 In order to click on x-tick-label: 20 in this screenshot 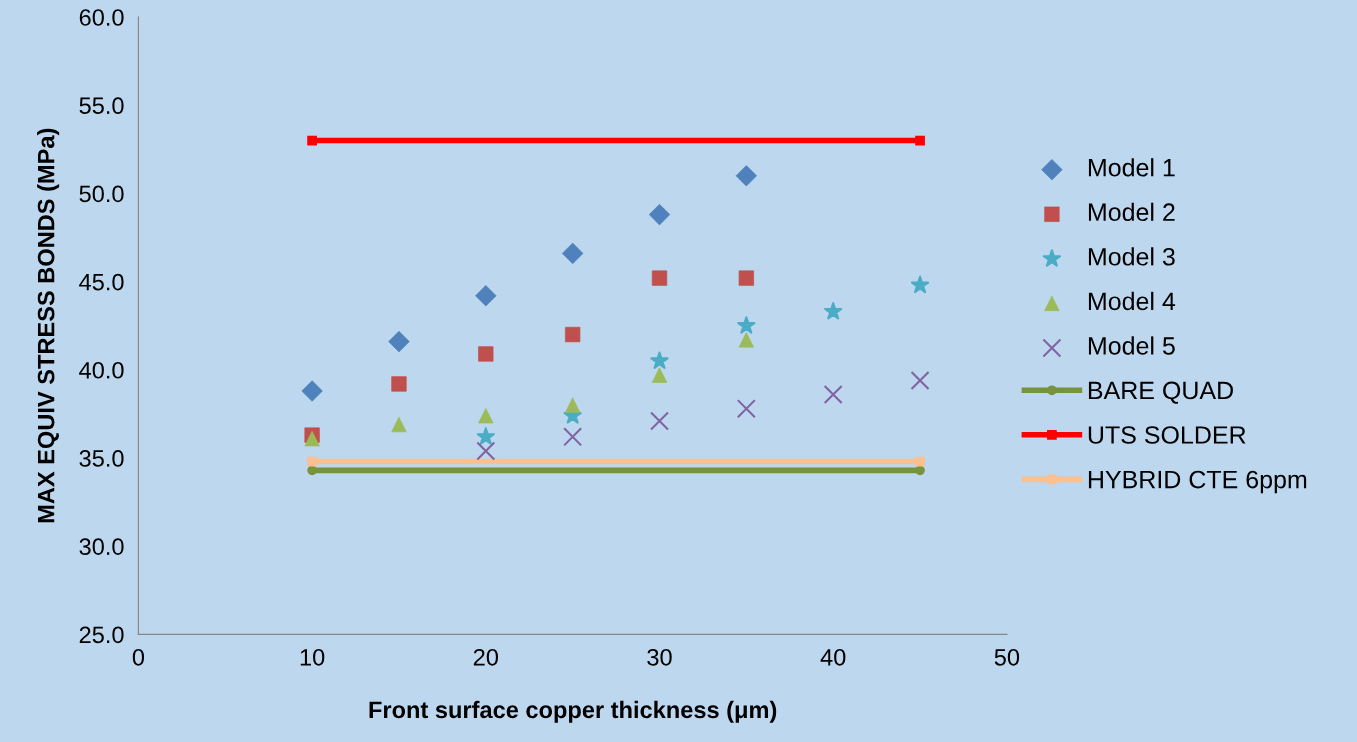, I will do `click(486, 657)`.